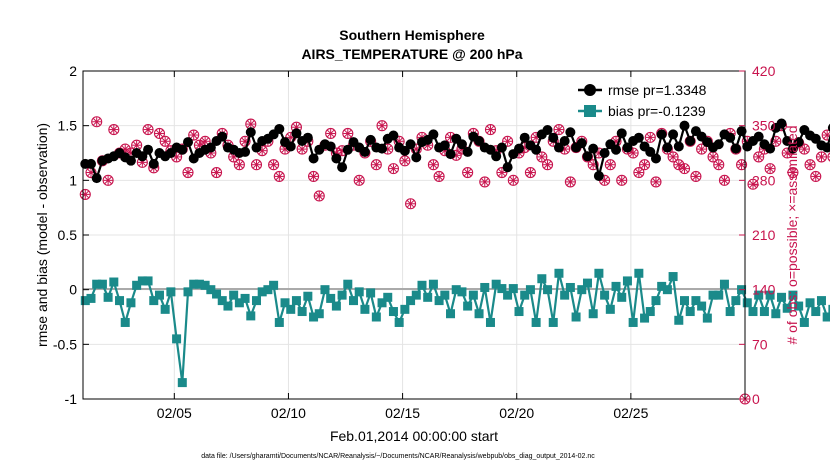 This screenshot has width=830, height=470. Describe the element at coordinates (411, 54) in the screenshot. I see `chart-subtitle: AIRS_TEMPERATURE @ 200 hPa` at that location.